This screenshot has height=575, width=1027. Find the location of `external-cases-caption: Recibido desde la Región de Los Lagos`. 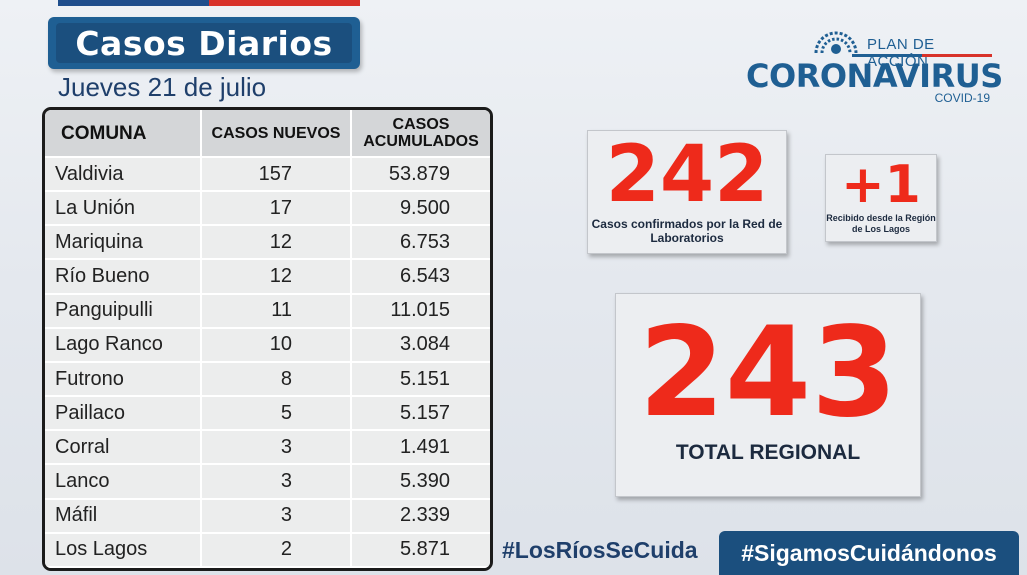

external-cases-caption: Recibido desde la Región de Los Lagos is located at coordinates (881, 223).